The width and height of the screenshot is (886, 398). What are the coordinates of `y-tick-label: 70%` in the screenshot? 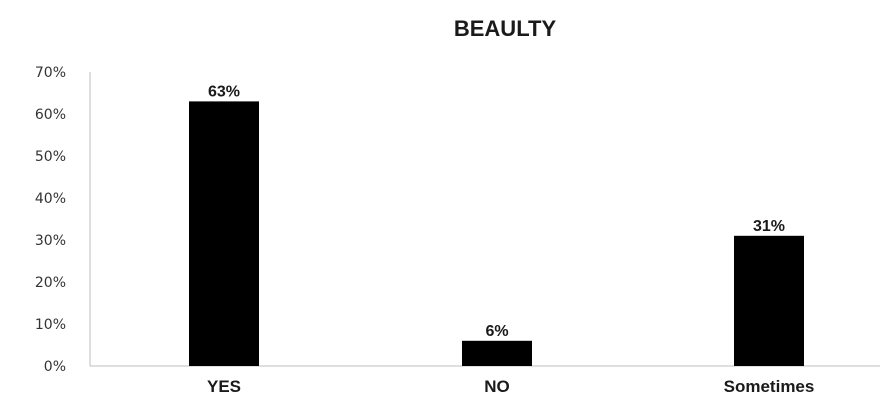 It's located at (50, 73).